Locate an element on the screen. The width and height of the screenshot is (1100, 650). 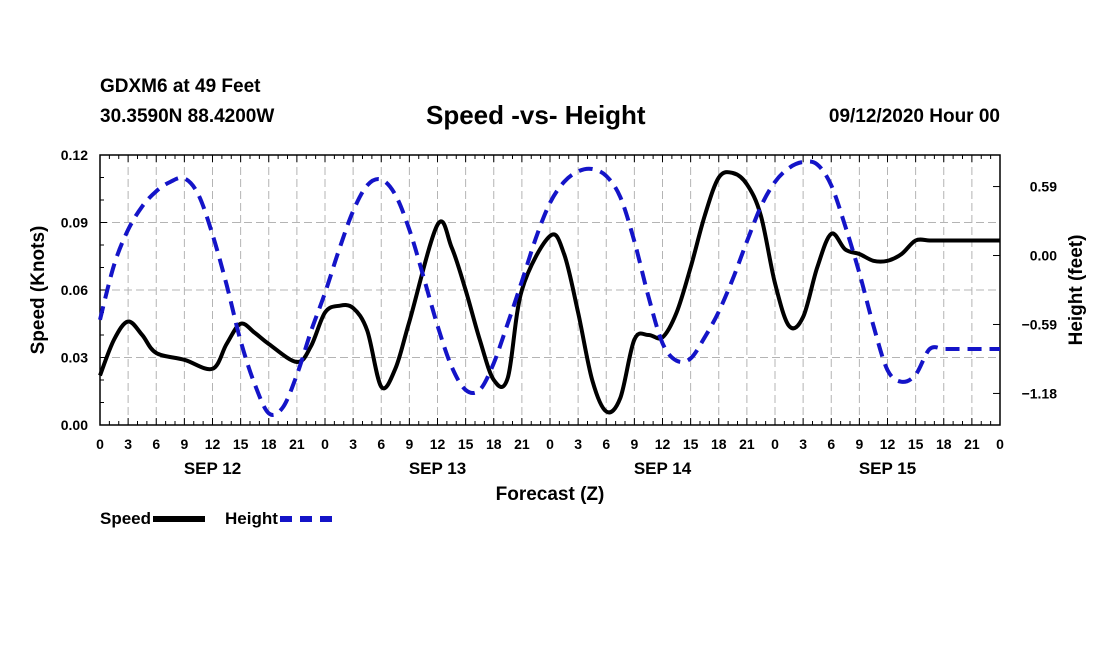
forecast-datetime: 09/12/2020 Hour 00 is located at coordinates (914, 116).